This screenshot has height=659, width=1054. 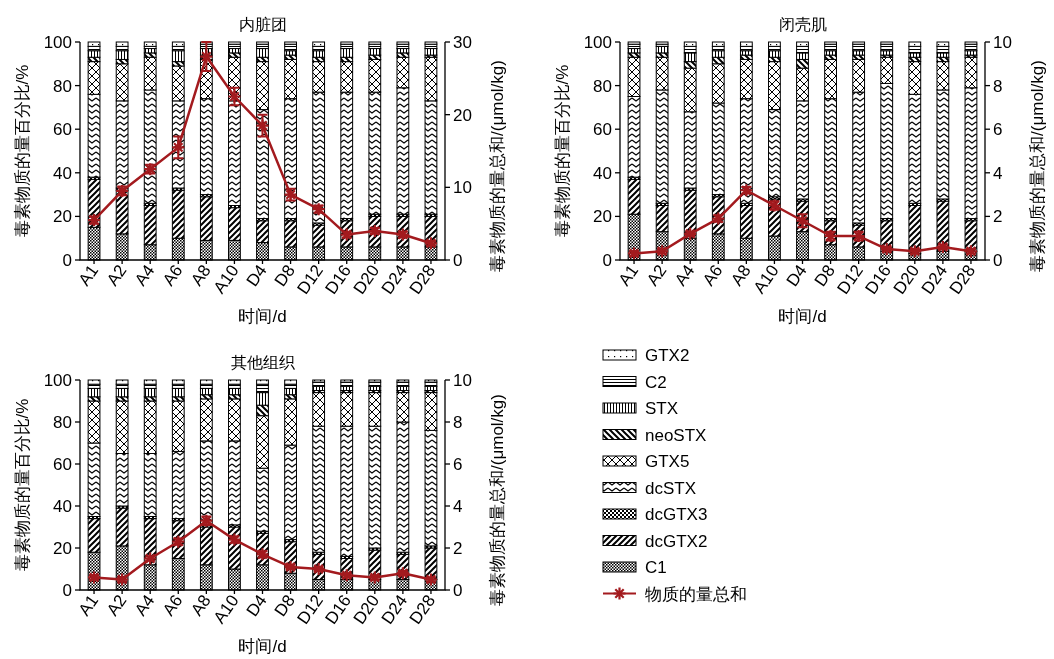 What do you see at coordinates (696, 594) in the screenshot?
I see `legend-label: 物质的量总和` at bounding box center [696, 594].